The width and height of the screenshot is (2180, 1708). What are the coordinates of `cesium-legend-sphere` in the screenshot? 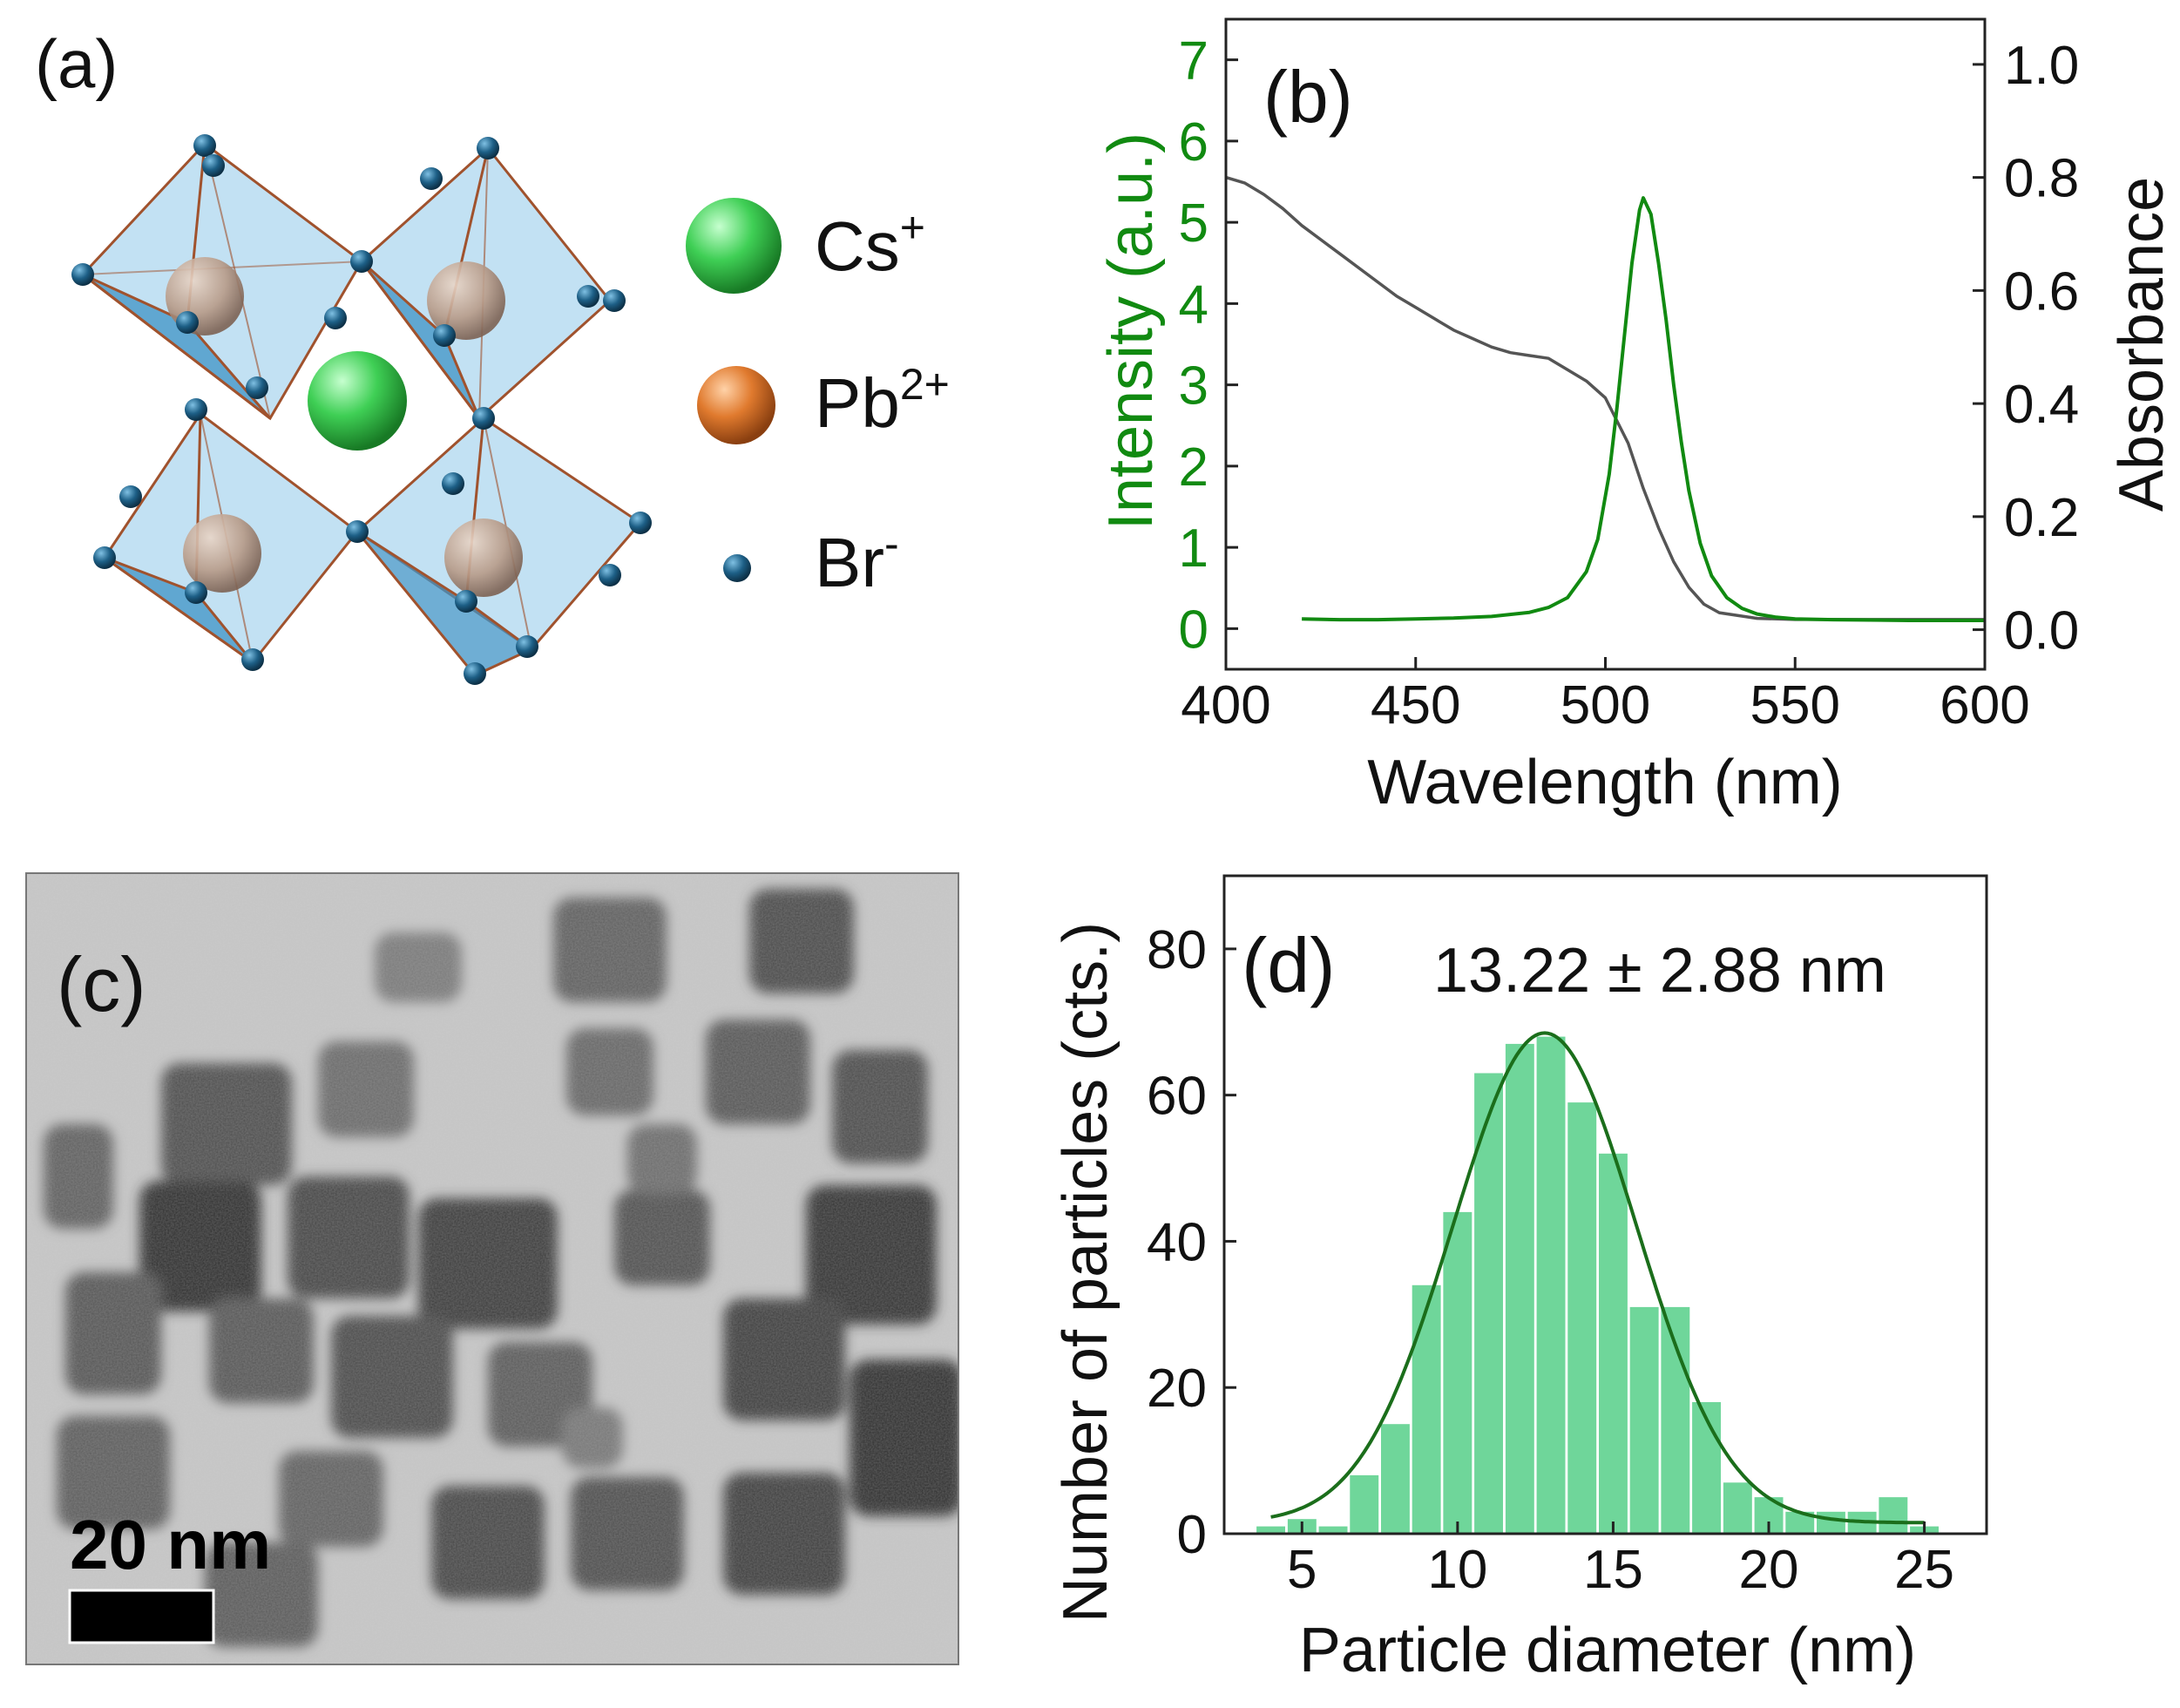 It's located at (734, 246).